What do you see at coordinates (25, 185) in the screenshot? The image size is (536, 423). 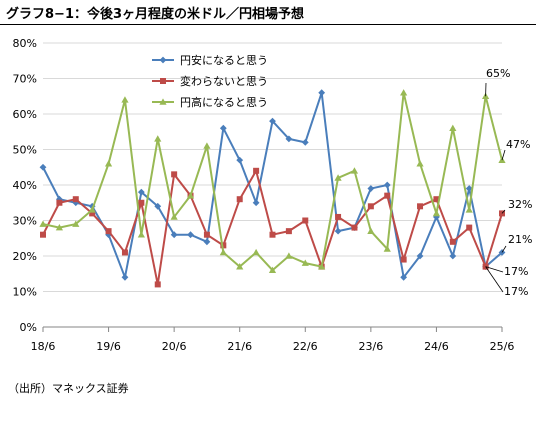 I see `y-tick-label: 40%` at bounding box center [25, 185].